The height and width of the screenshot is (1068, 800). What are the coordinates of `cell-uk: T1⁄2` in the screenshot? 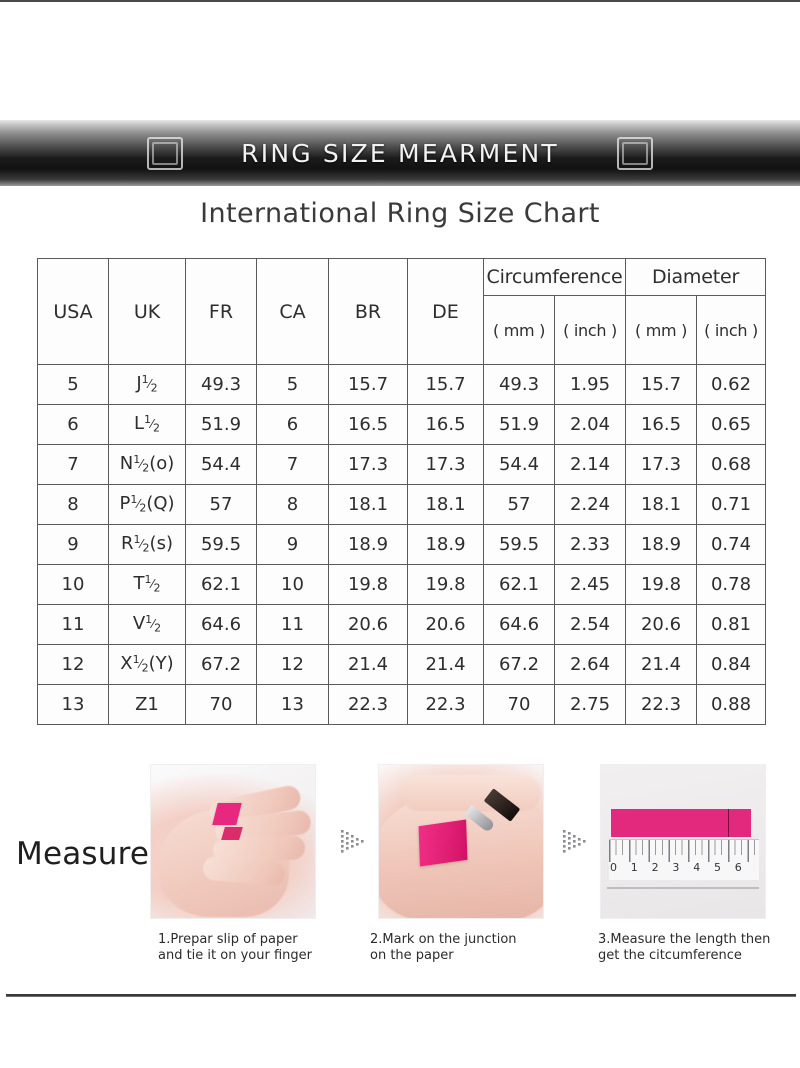 It's located at (147, 584).